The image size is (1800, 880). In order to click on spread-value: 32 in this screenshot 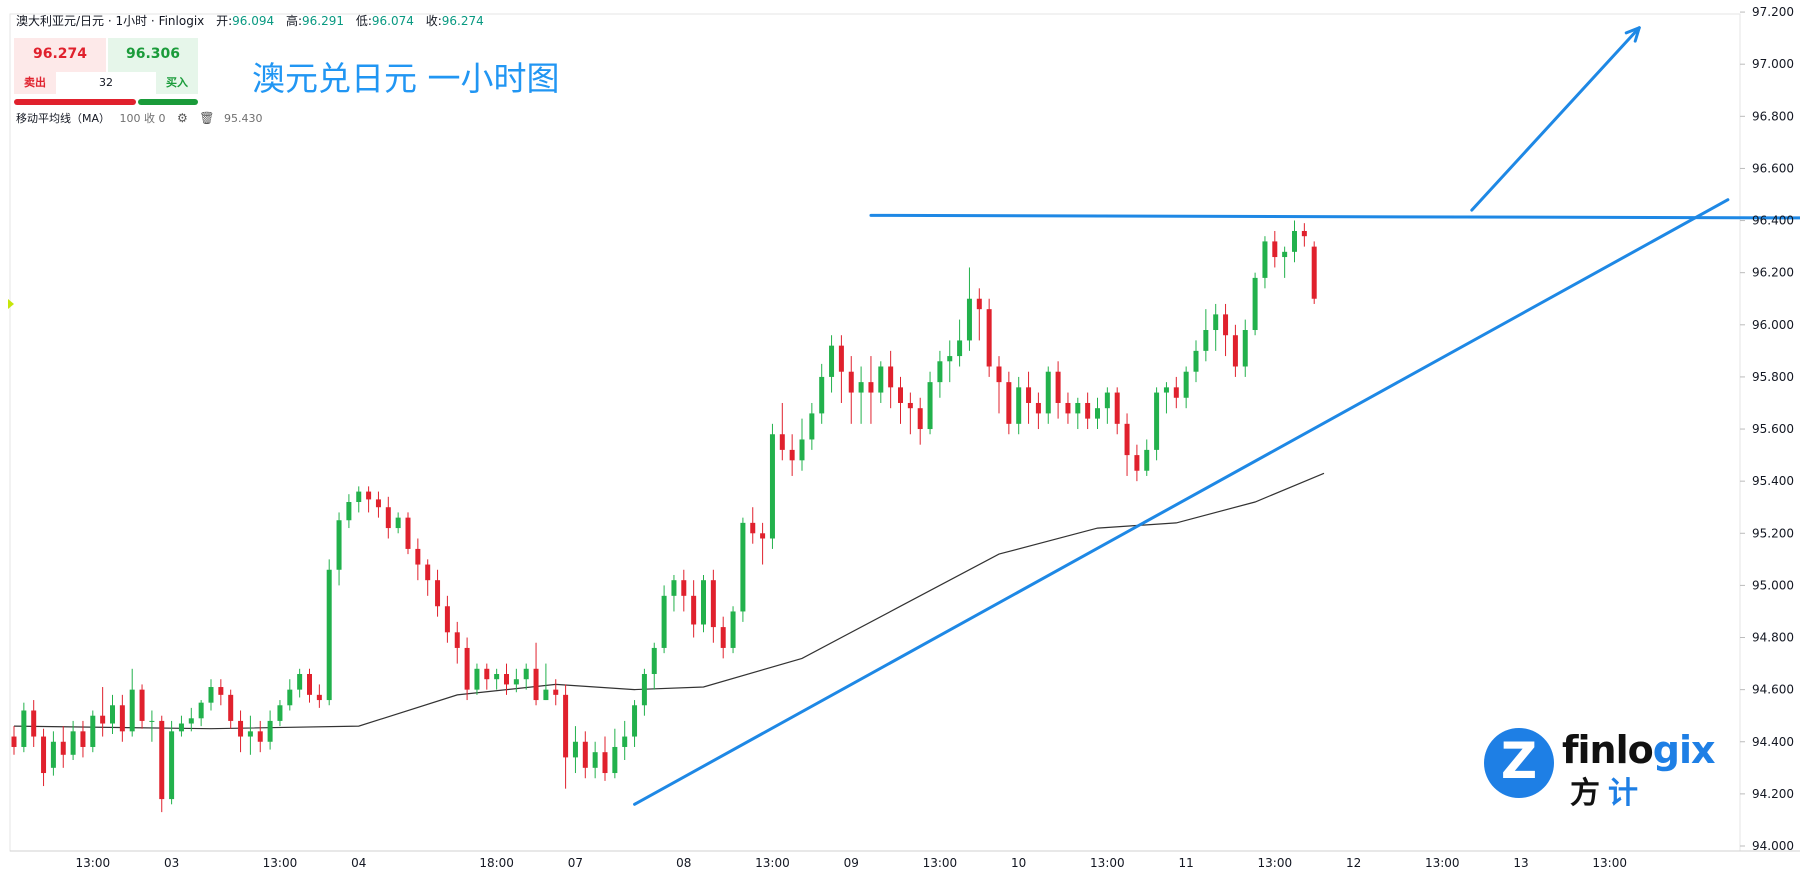, I will do `click(106, 82)`.